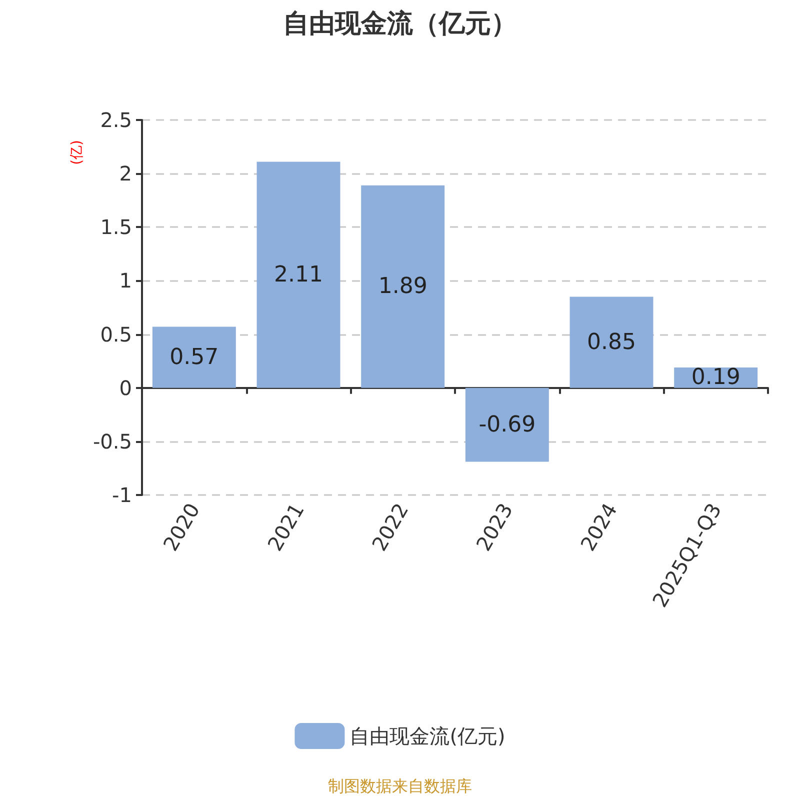 This screenshot has width=800, height=800. What do you see at coordinates (400, 24) in the screenshot?
I see `chart-title: 自由现金流（亿元）` at bounding box center [400, 24].